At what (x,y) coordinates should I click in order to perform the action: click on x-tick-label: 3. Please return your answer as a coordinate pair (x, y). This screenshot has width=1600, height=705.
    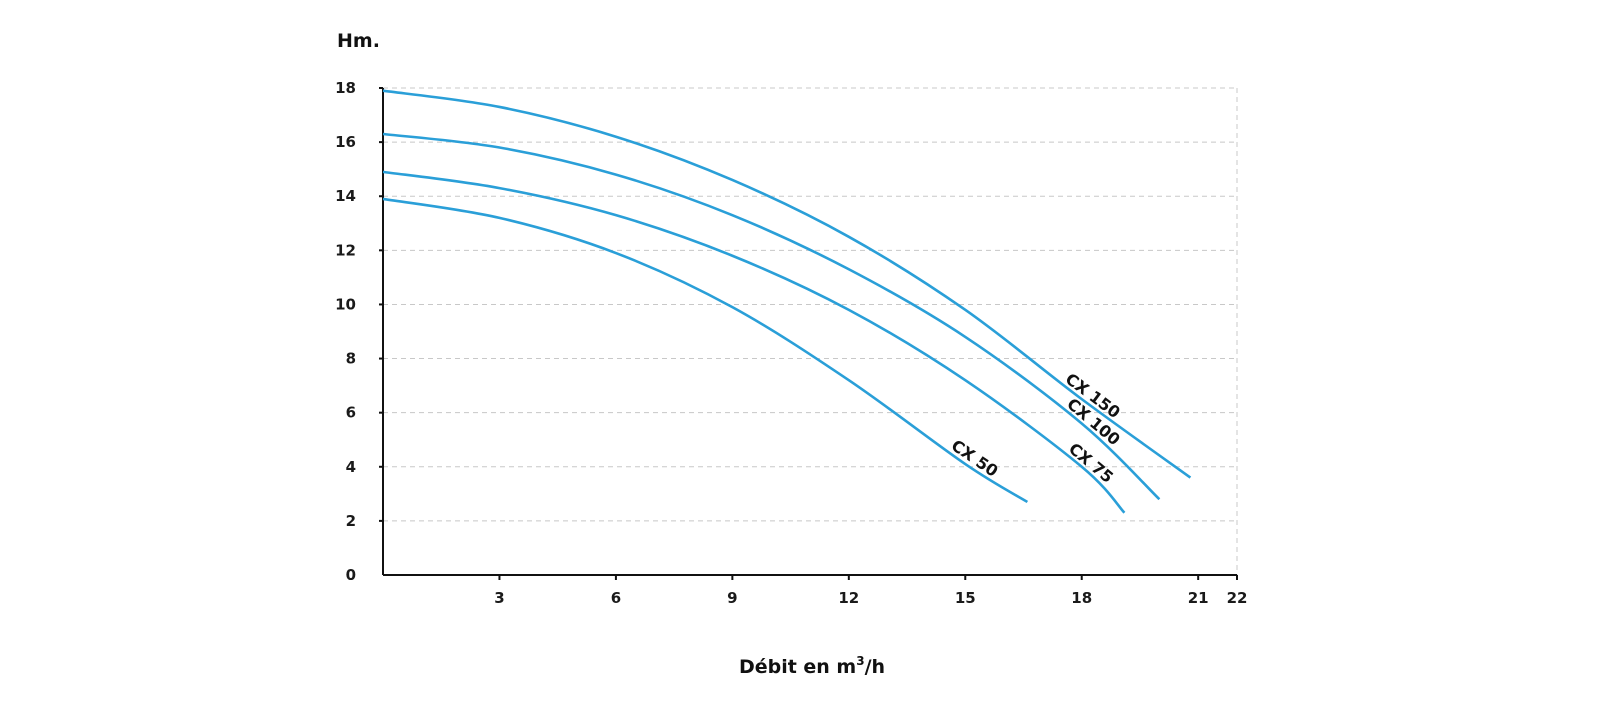
    Looking at the image, I should click on (499, 598).